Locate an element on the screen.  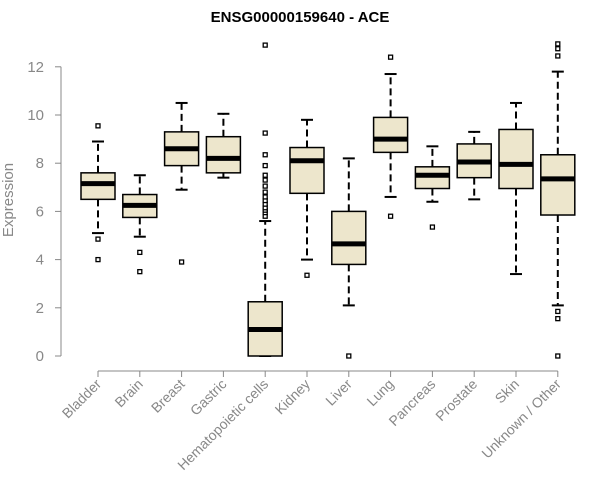
x-tick-label: Lung is located at coordinates (379, 392).